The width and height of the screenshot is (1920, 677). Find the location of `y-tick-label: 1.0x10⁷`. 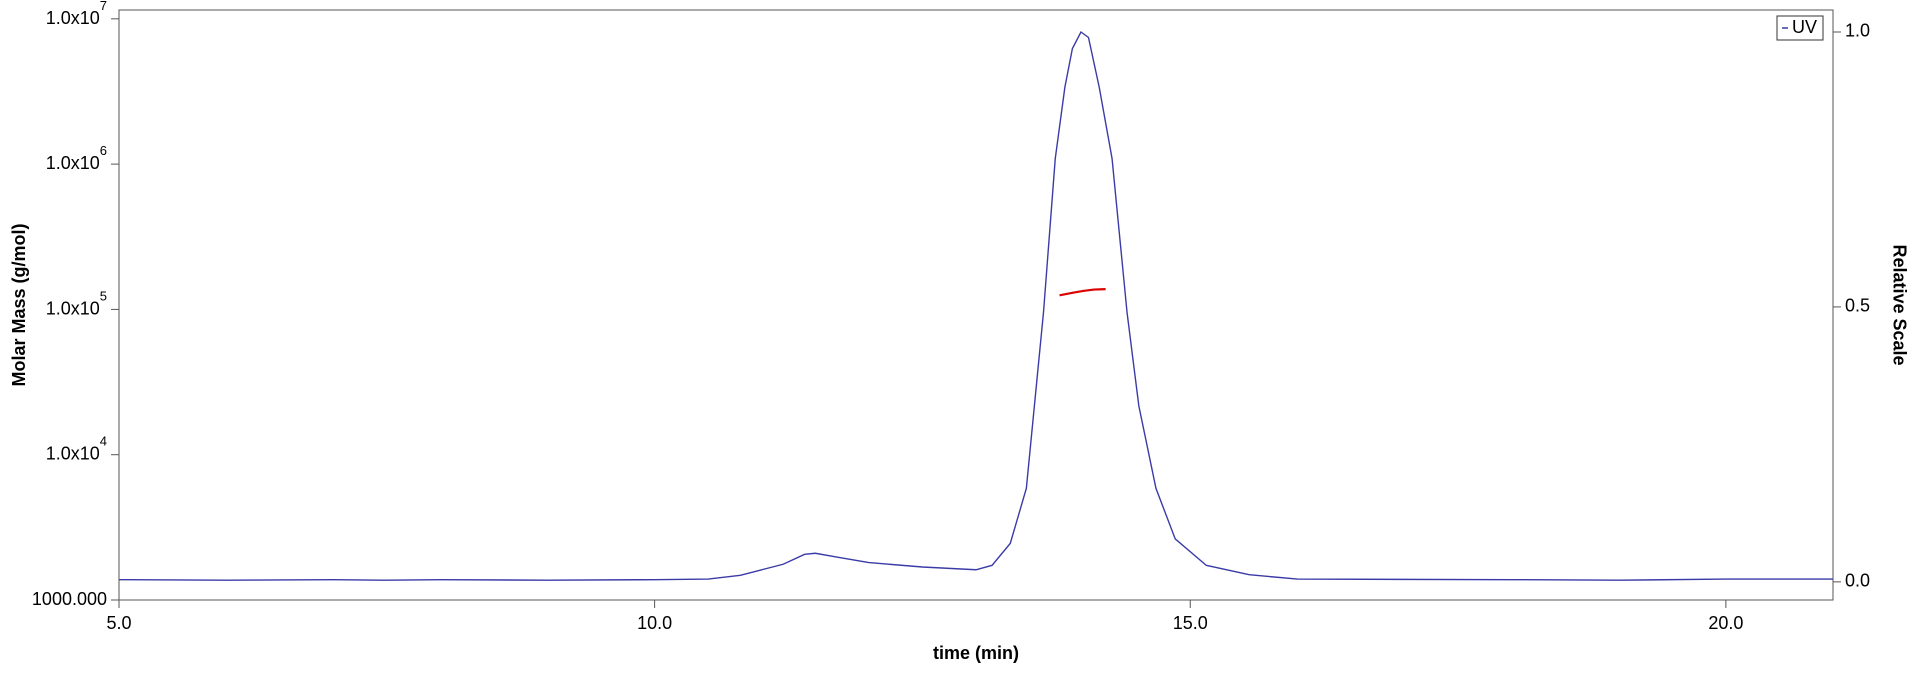

y-tick-label: 1.0x10⁷ is located at coordinates (76, 14).